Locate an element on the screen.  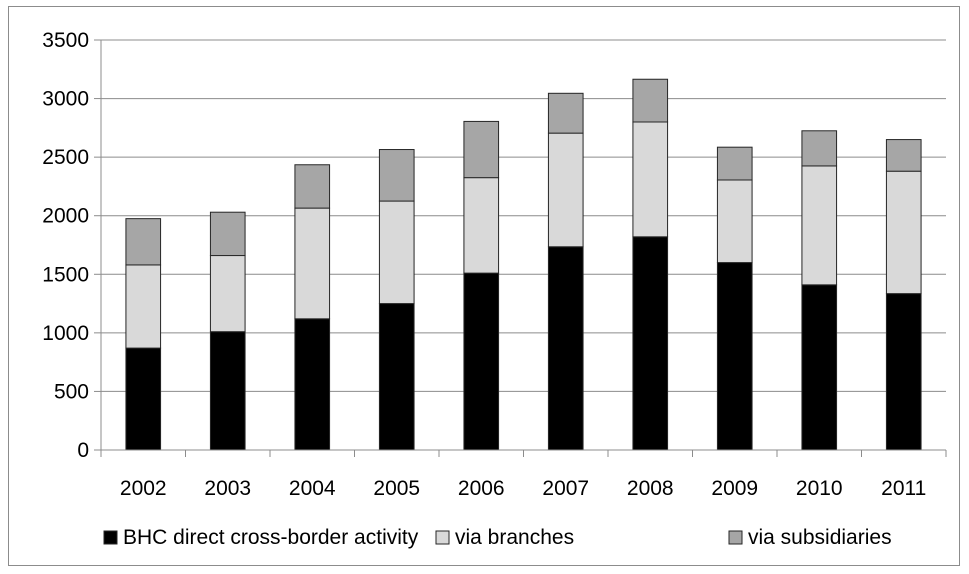
y-tick-label-2000: 2000 is located at coordinates (65, 216).